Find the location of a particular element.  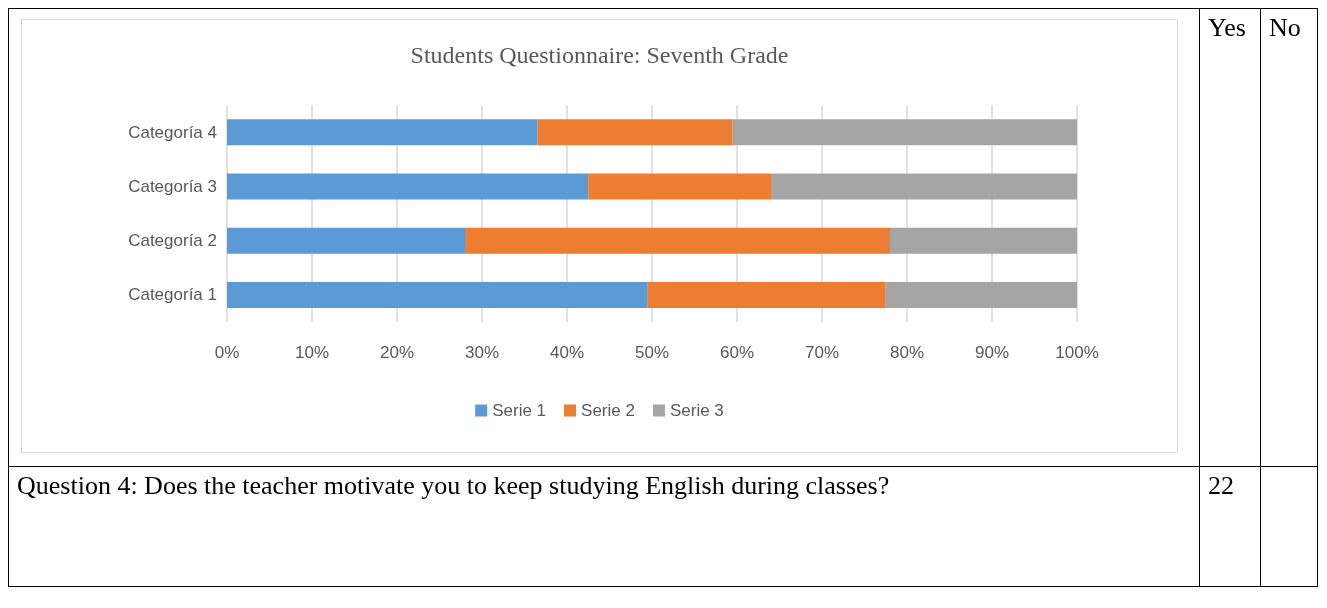

text: No is located at coordinates (1289, 237).